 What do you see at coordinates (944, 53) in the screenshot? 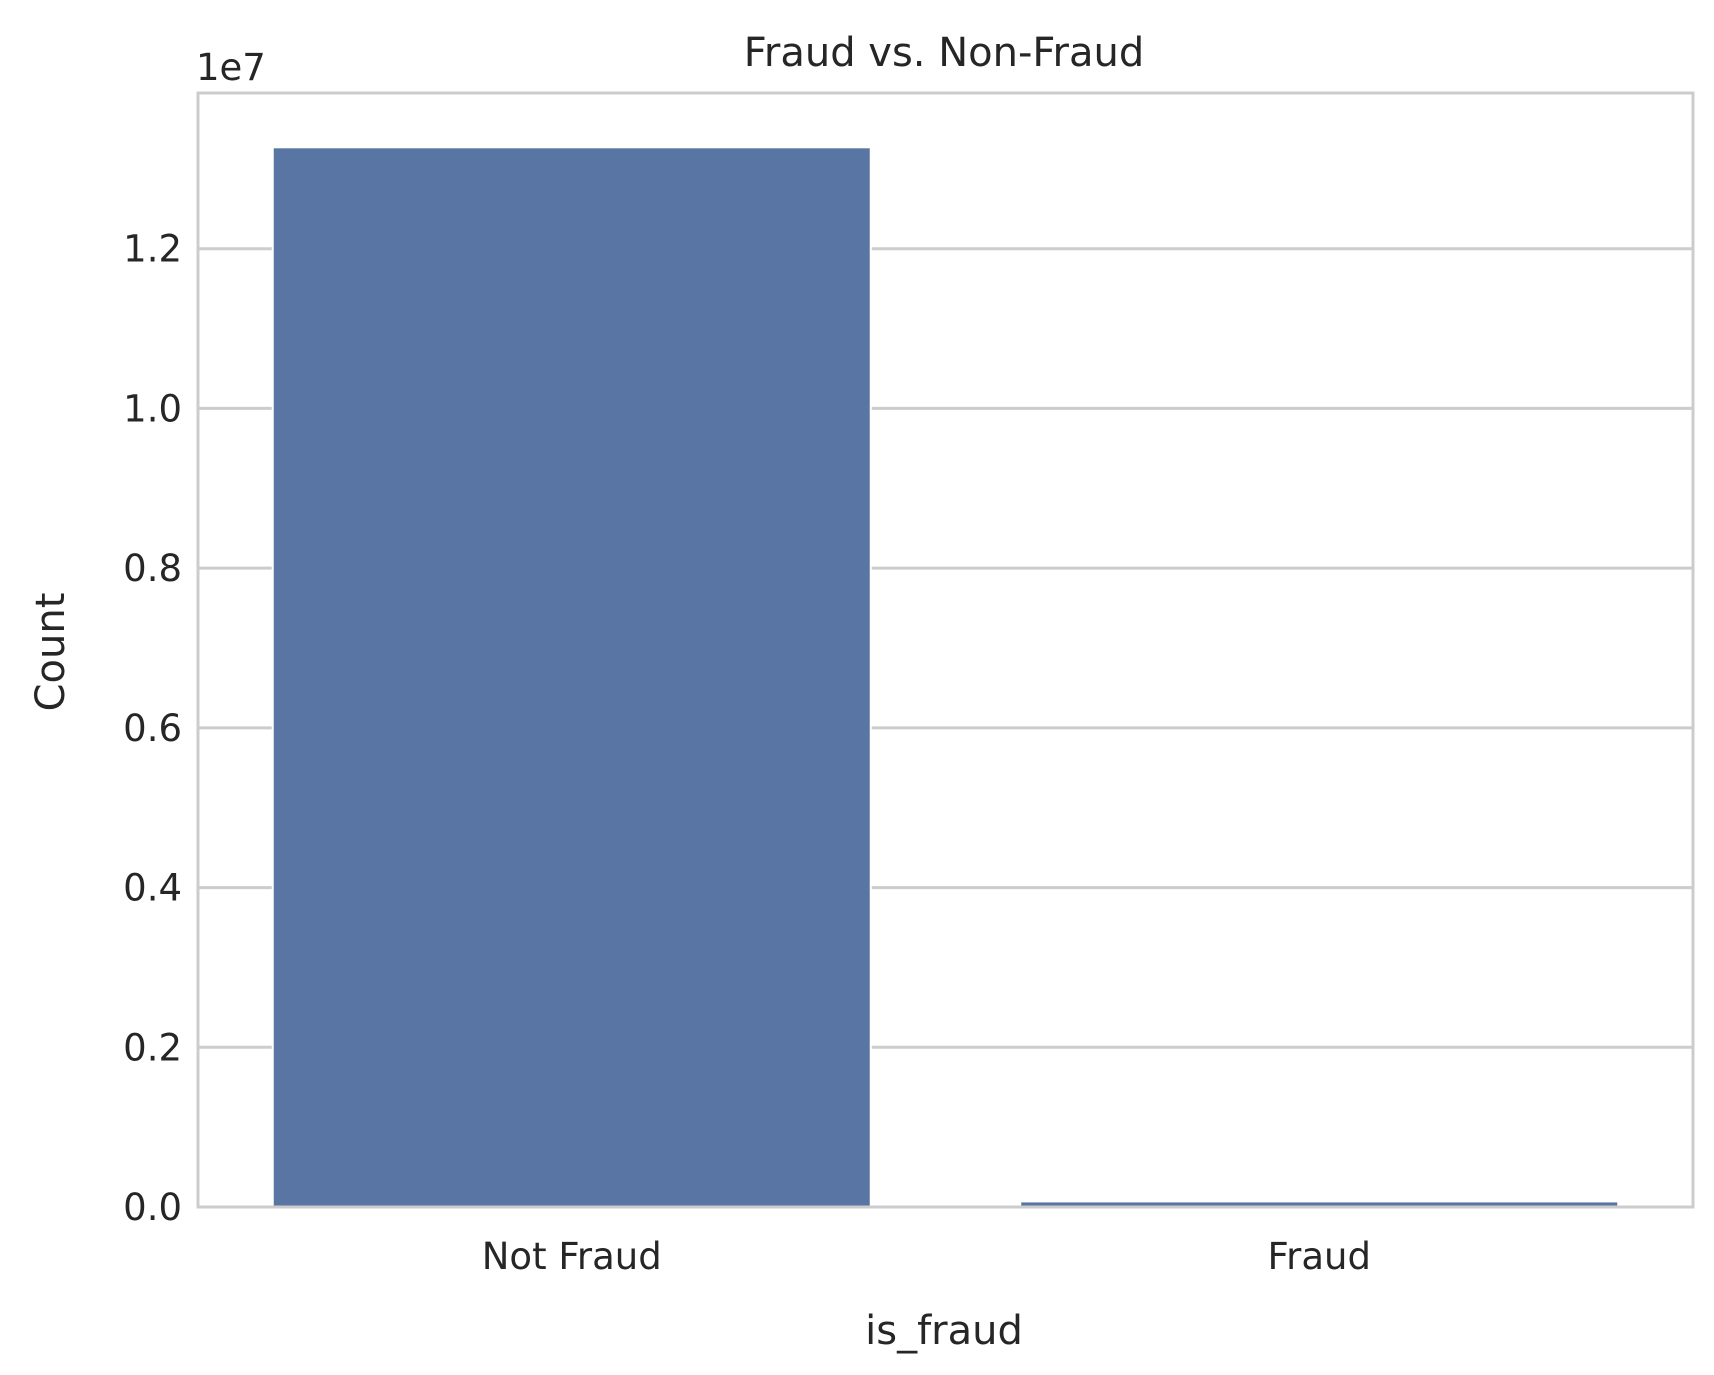
I see `chart-title: Fraud vs. Non-Fraud` at bounding box center [944, 53].